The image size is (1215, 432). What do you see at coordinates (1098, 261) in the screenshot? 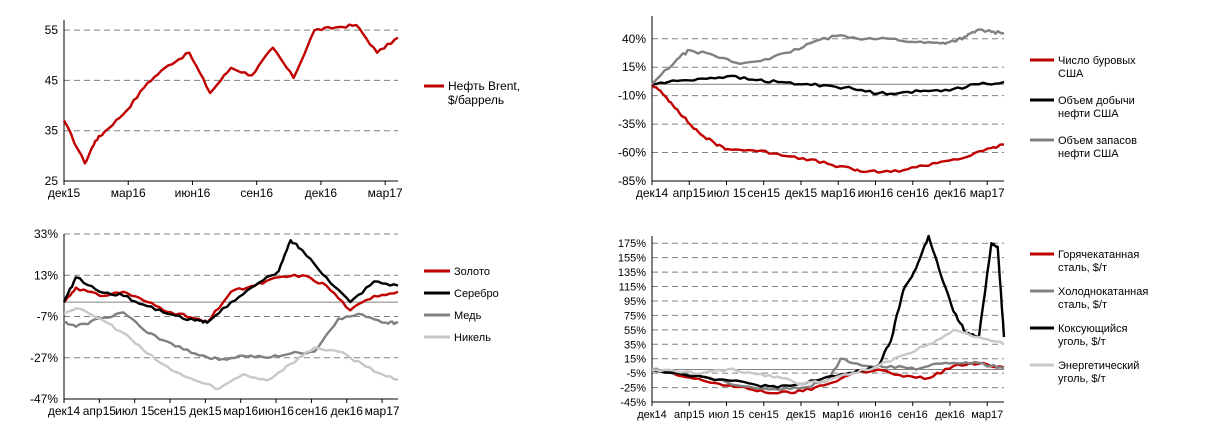
I see `legend-label: Горячекатанная сталь, $/т` at bounding box center [1098, 261].